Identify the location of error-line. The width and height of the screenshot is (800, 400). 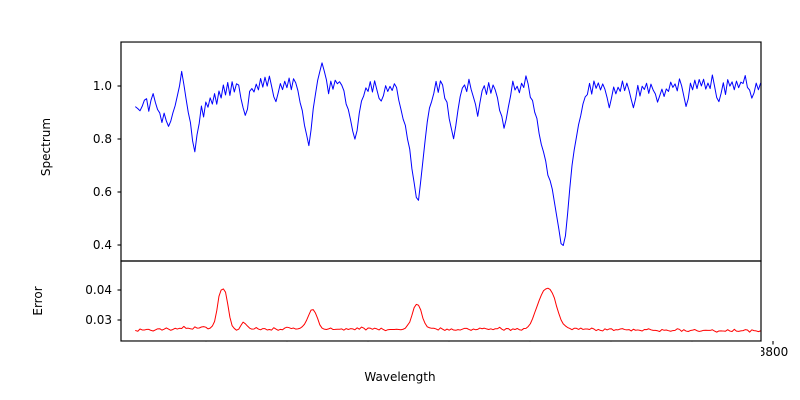
(448, 310).